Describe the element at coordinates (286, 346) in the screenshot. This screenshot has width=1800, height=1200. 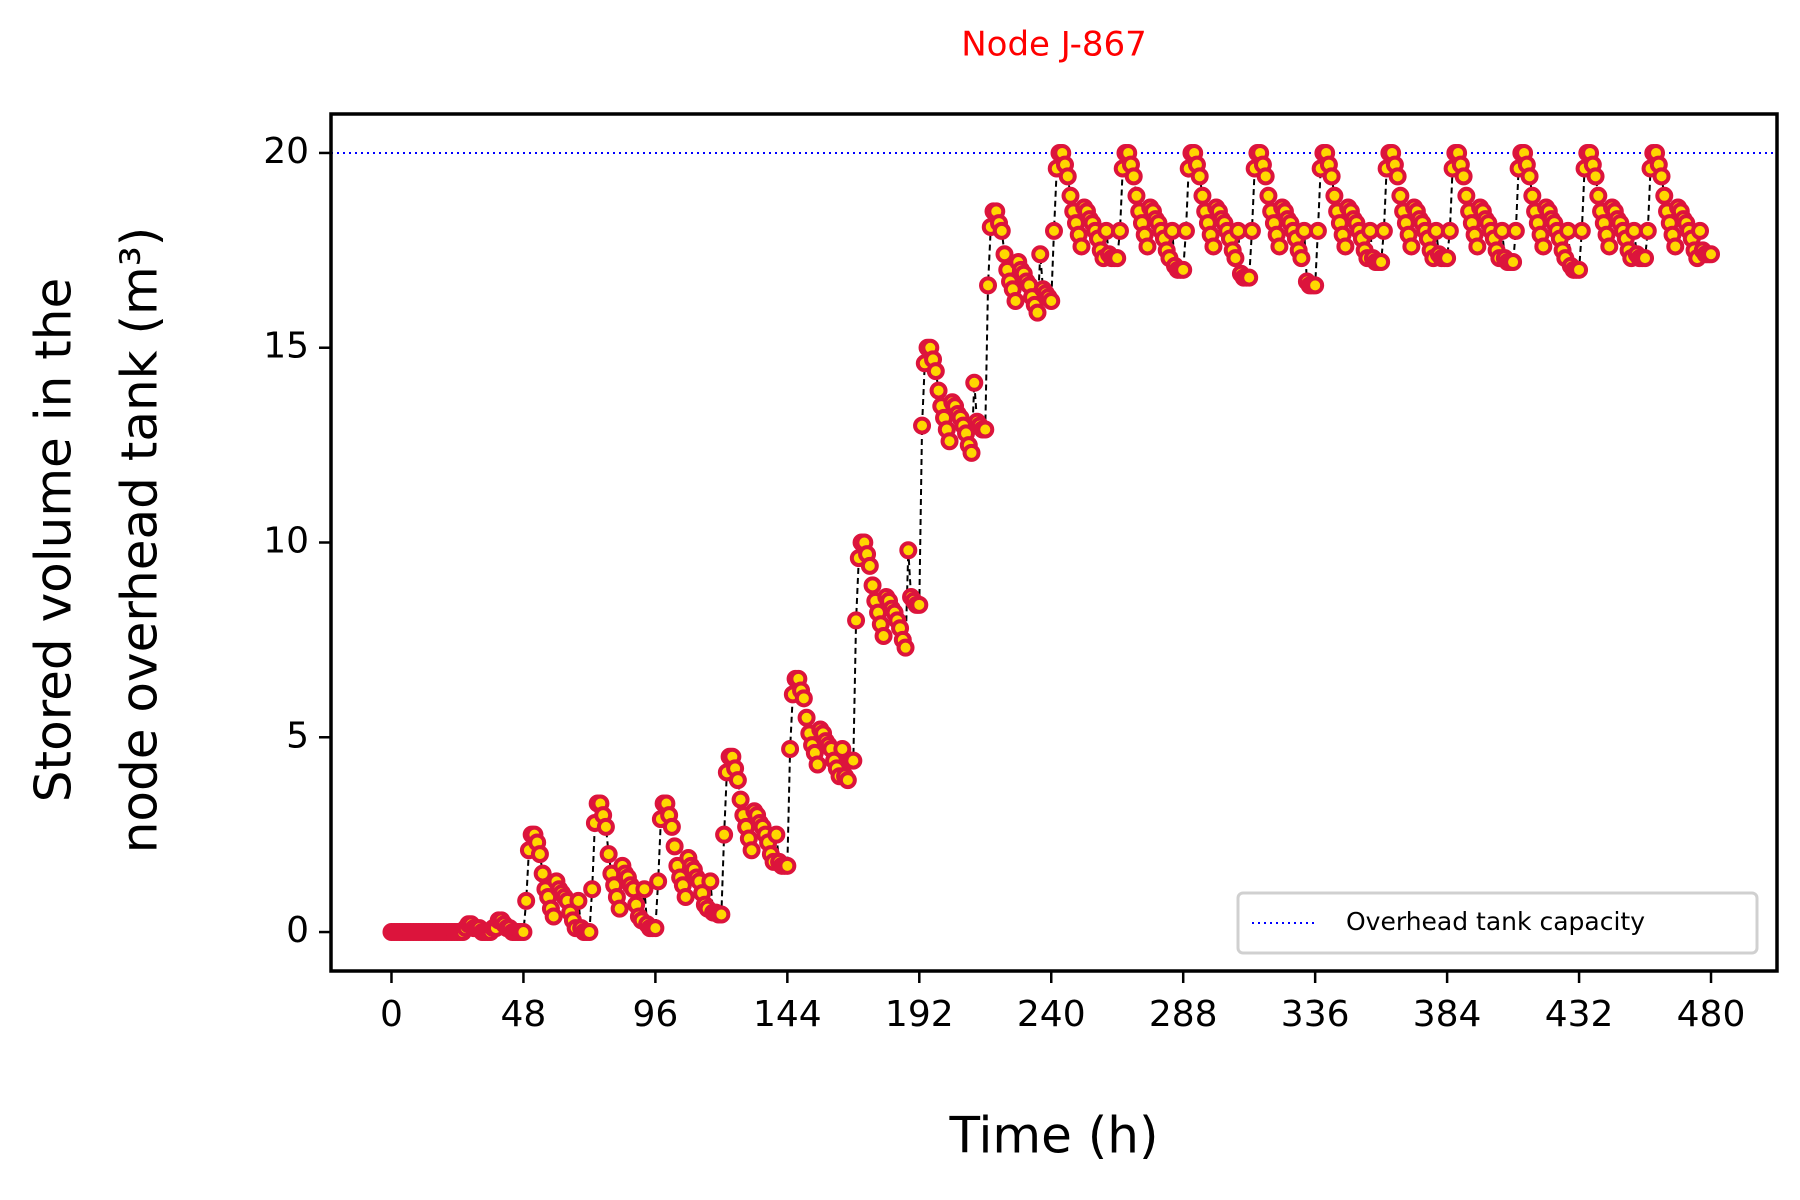
I see `y-tick-label: 15` at that location.